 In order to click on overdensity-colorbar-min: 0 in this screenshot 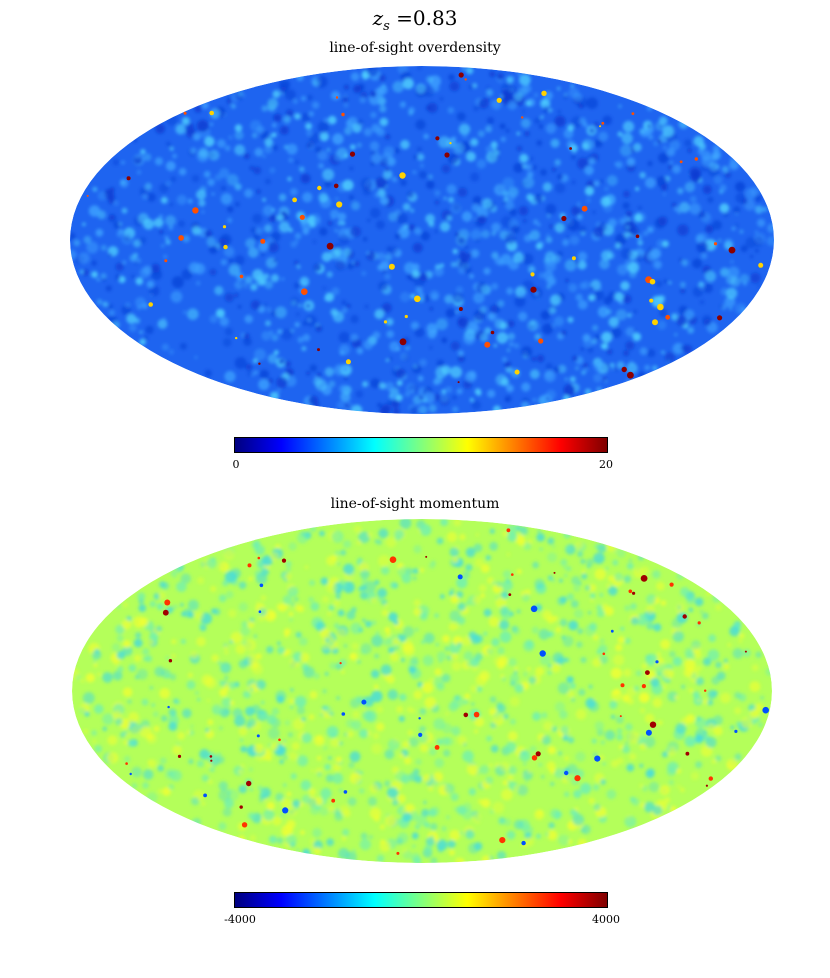, I will do `click(236, 464)`.